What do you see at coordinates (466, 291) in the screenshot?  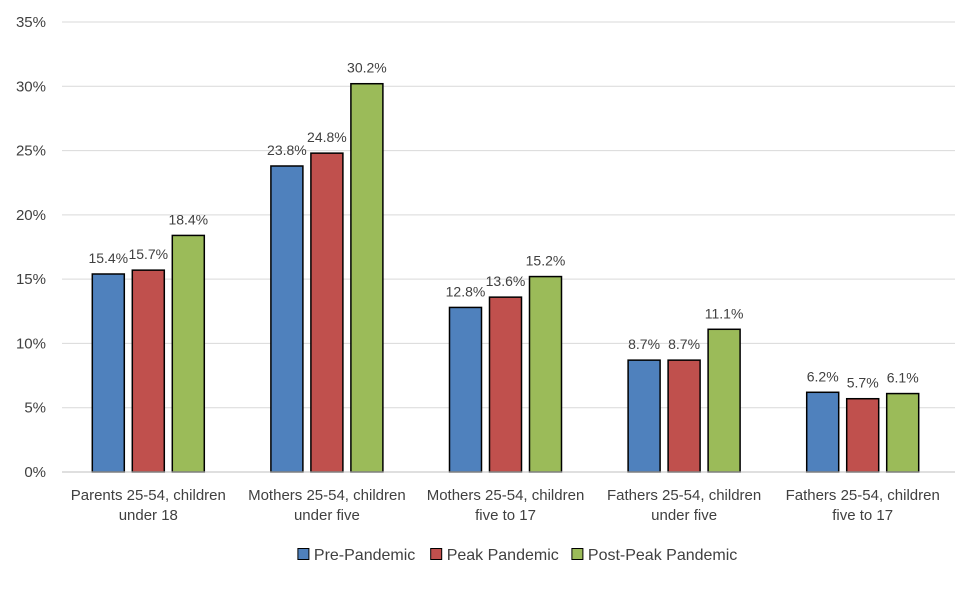 I see `data-label: 12.8%` at bounding box center [466, 291].